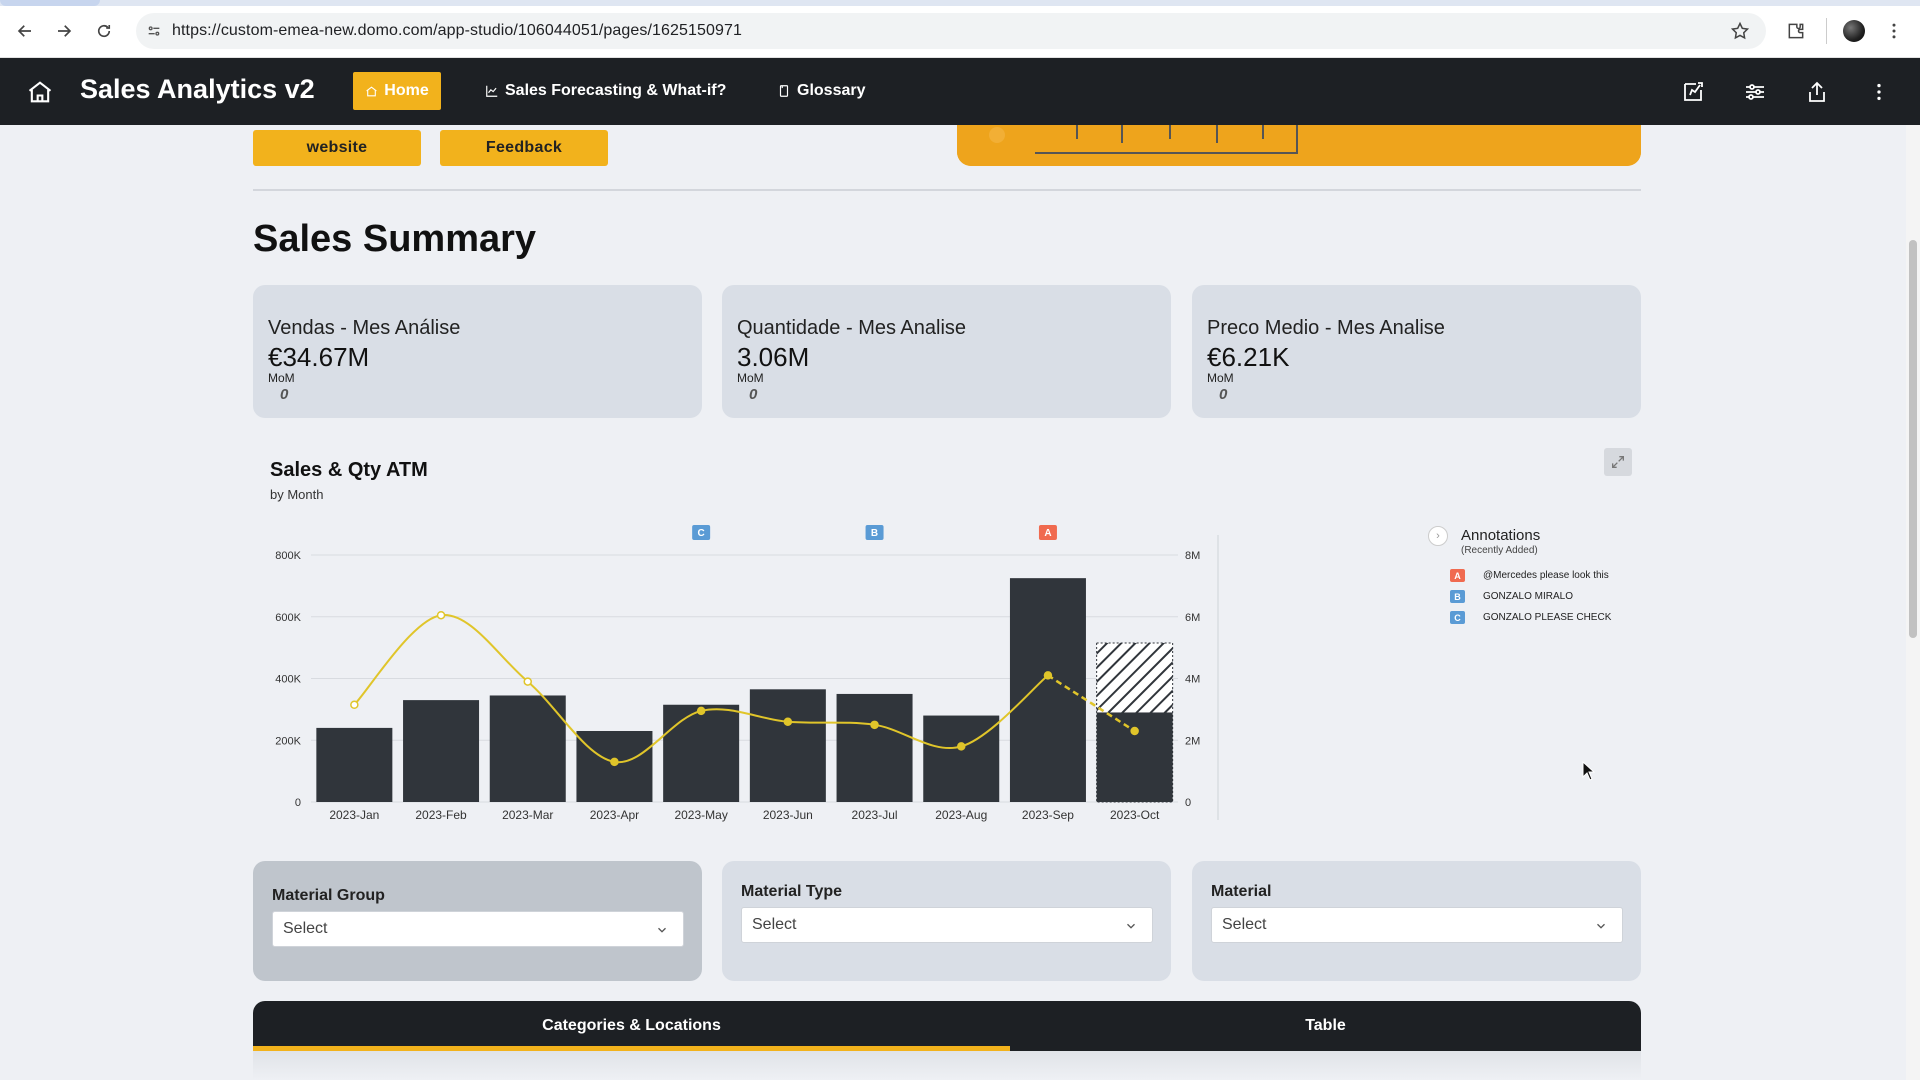 This screenshot has height=1080, width=1920. I want to click on document-icon, so click(784, 91).